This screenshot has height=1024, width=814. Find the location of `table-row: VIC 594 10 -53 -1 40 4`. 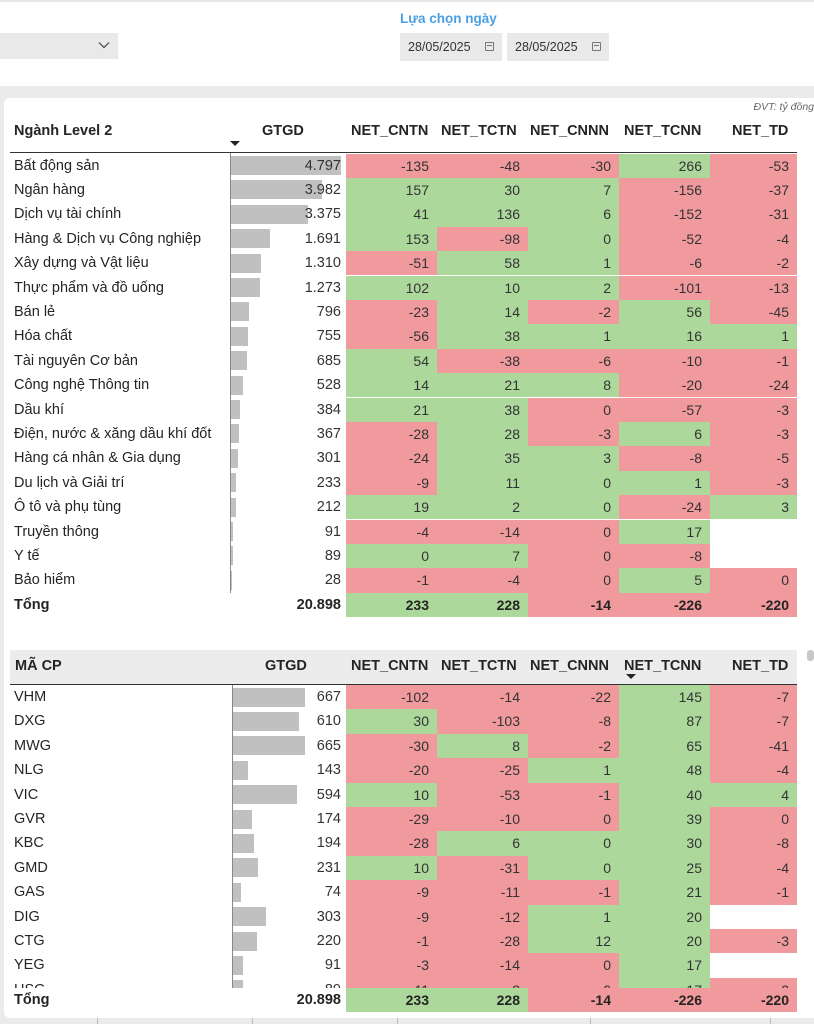

table-row: VIC 594 10 -53 -1 40 4 is located at coordinates (398, 794).